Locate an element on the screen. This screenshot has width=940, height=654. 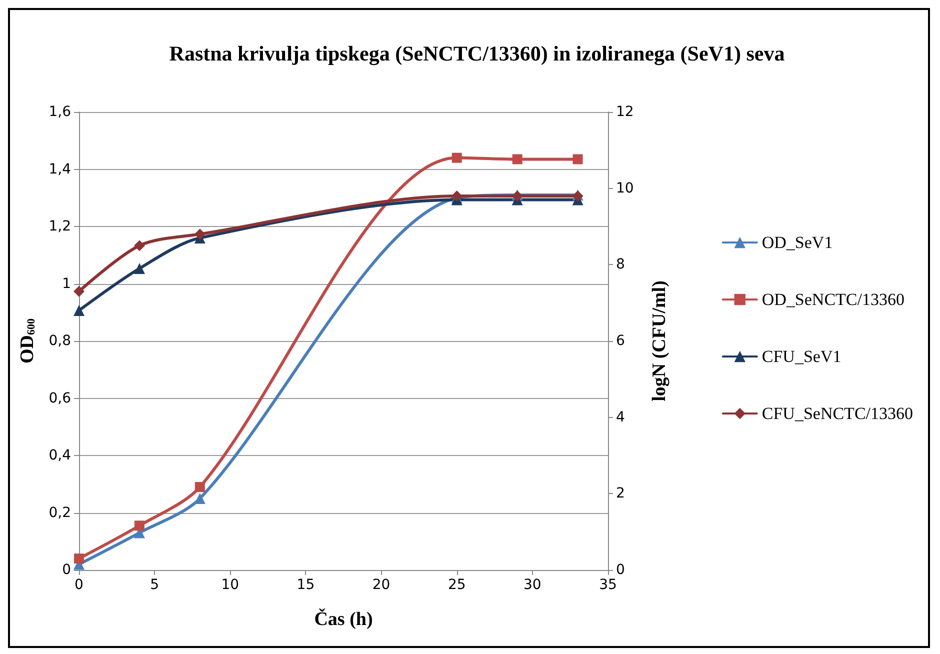
y-tick-label: 1 is located at coordinates (66, 284).